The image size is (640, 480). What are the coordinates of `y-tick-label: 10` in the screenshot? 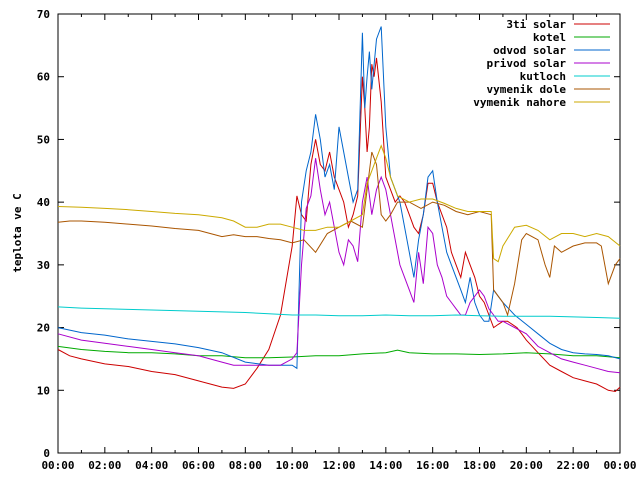 It's located at (43, 390).